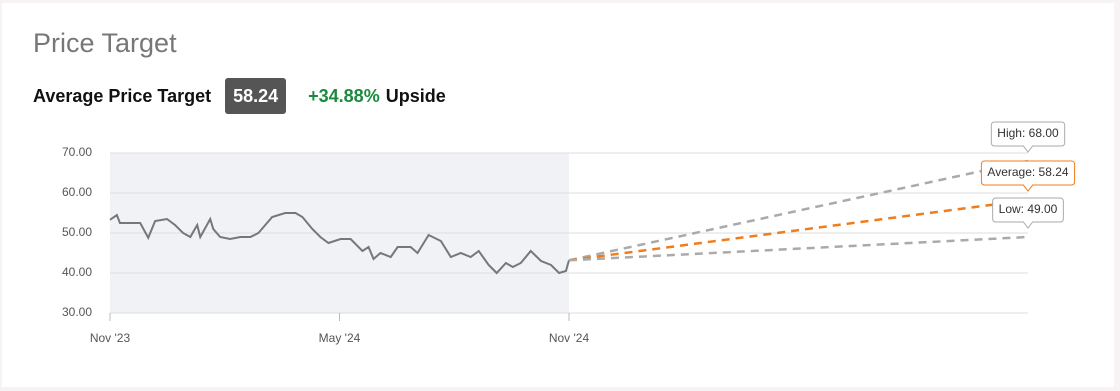  What do you see at coordinates (77, 272) in the screenshot?
I see `y-tick-label: 40.00` at bounding box center [77, 272].